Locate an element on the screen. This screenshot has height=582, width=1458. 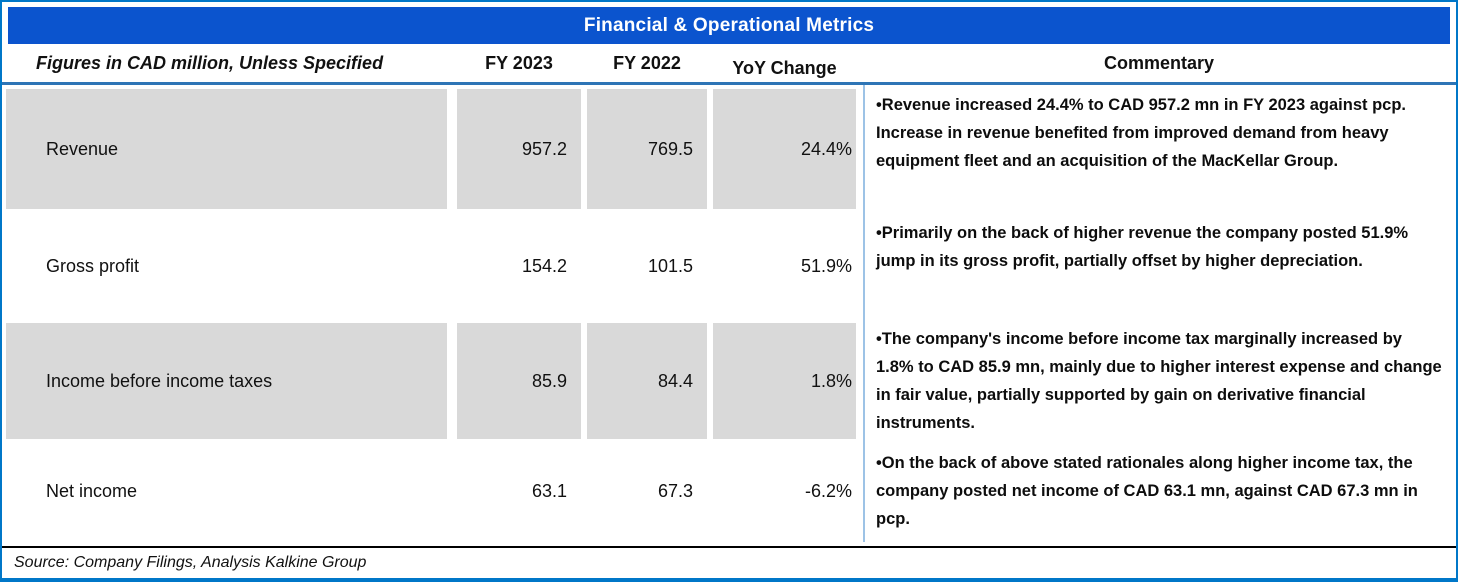
value-fy2023: 957.2 is located at coordinates (519, 149).